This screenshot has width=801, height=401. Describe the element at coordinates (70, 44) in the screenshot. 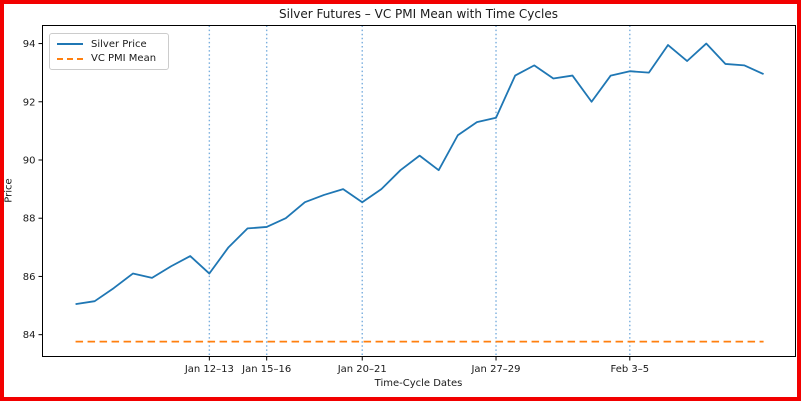

I see `silver-price-line-swatch` at that location.